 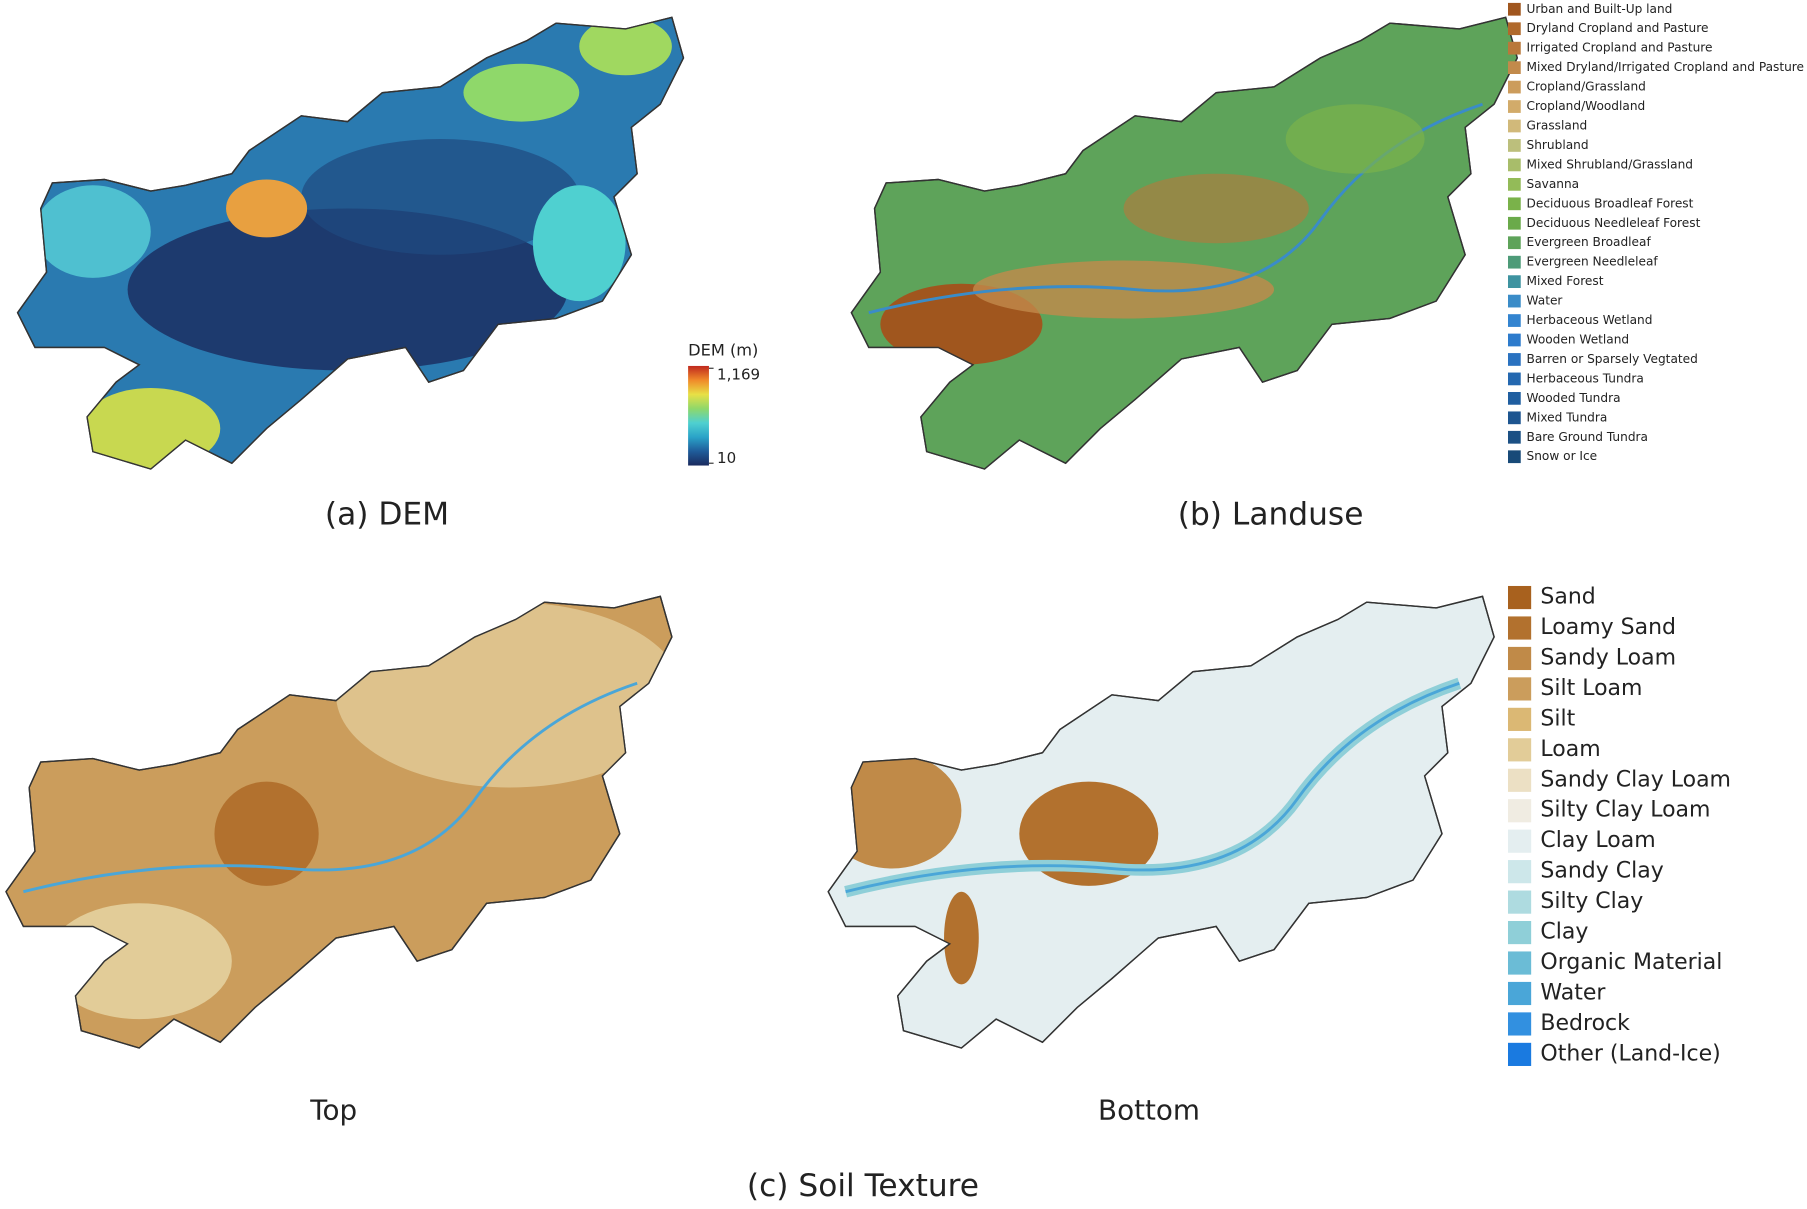 What do you see at coordinates (1586, 87) in the screenshot?
I see `legend-label: Cropland/Grassland` at bounding box center [1586, 87].